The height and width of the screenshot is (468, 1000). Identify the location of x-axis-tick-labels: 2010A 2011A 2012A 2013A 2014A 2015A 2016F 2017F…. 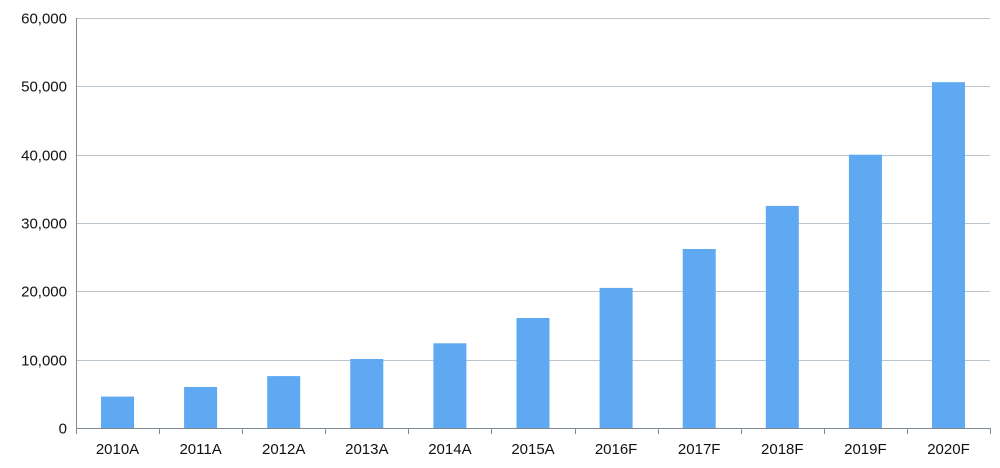
(533, 449).